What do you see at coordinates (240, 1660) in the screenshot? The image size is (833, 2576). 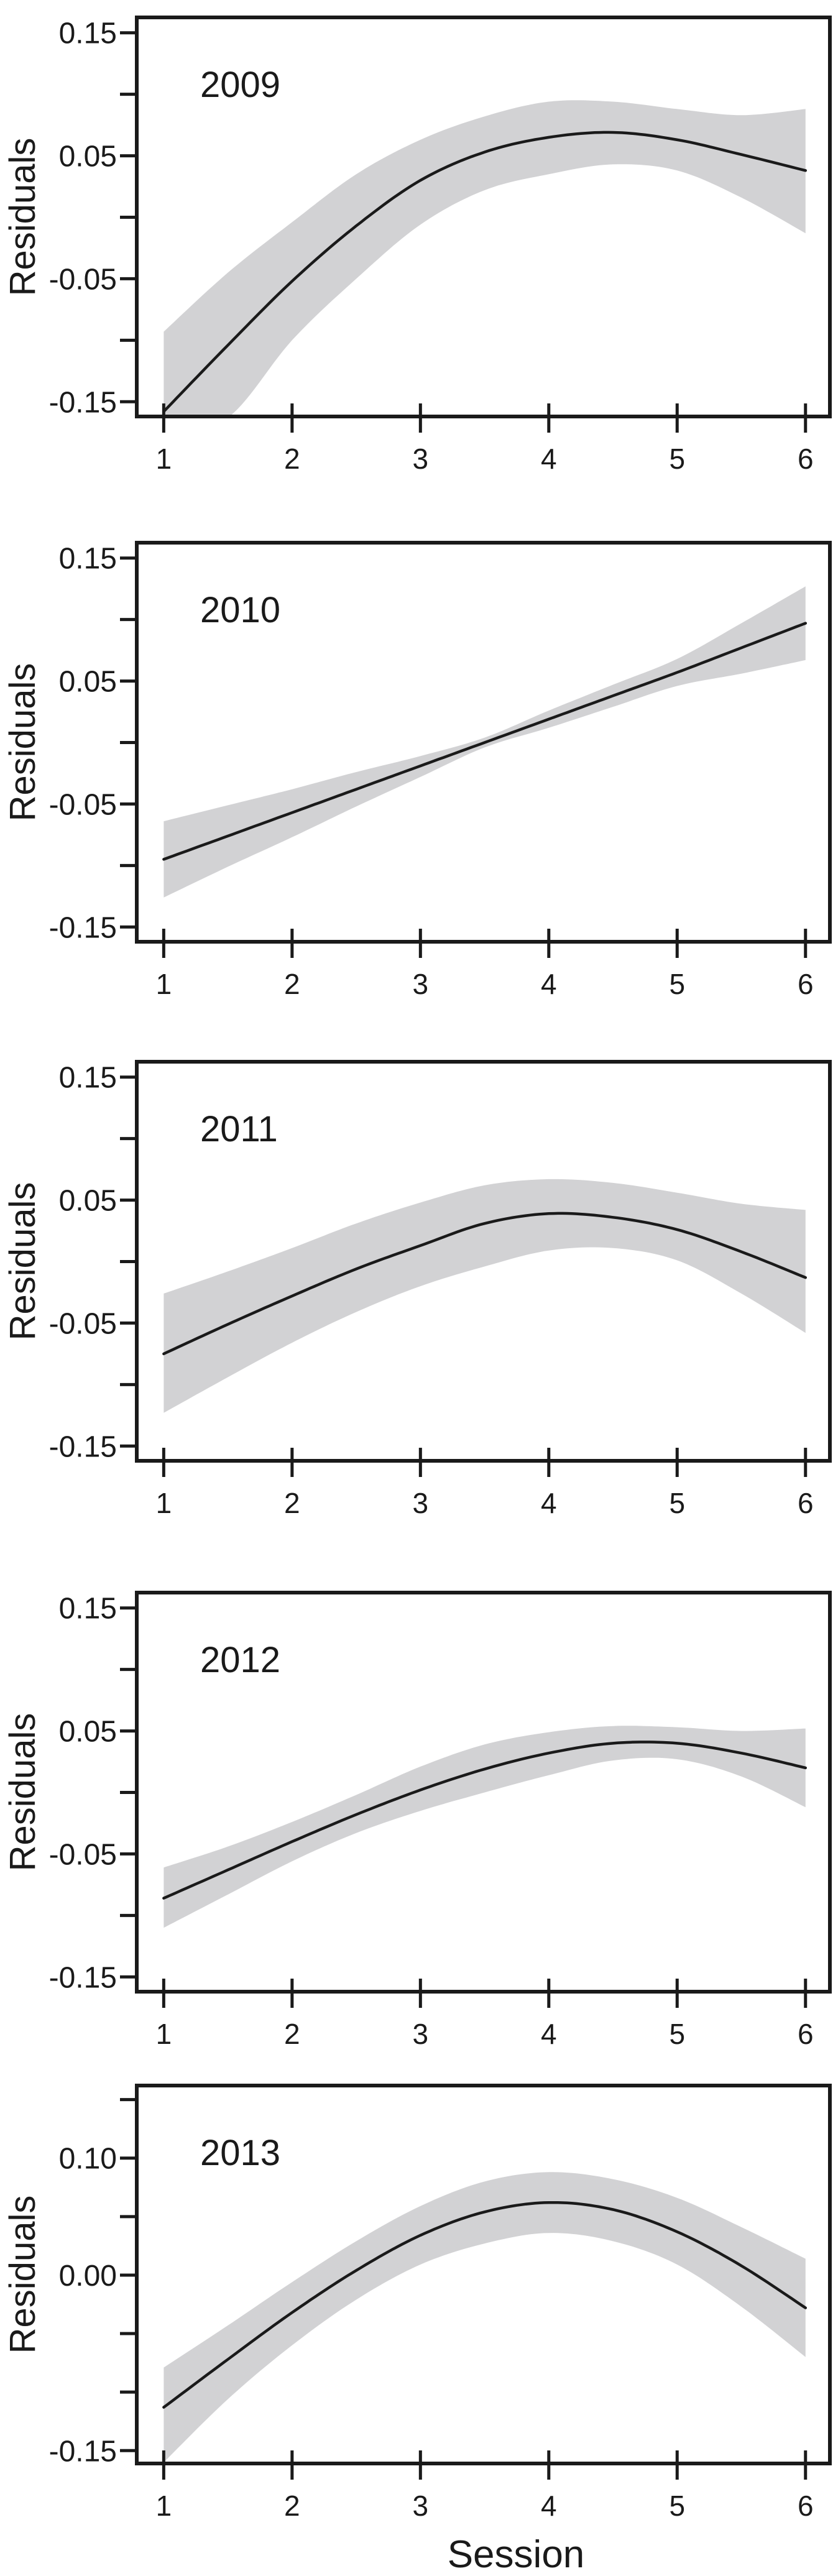 I see `panel-year-label: 2012` at bounding box center [240, 1660].